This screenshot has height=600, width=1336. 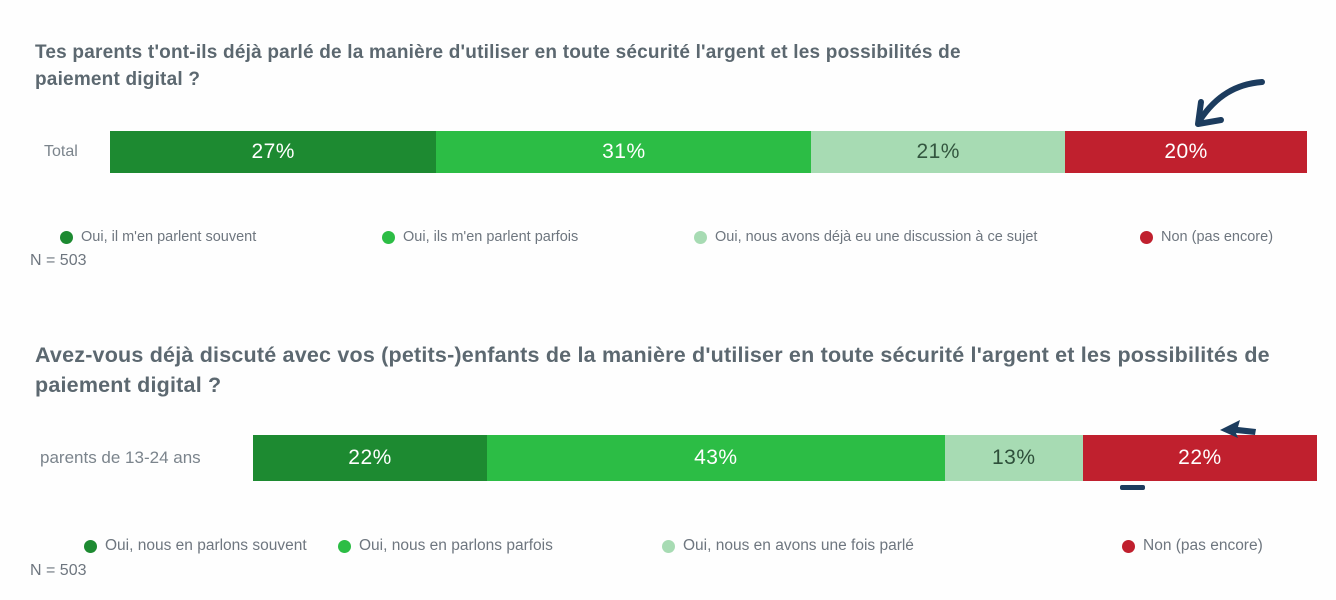 I want to click on bar-segment: 31%, so click(x=624, y=152).